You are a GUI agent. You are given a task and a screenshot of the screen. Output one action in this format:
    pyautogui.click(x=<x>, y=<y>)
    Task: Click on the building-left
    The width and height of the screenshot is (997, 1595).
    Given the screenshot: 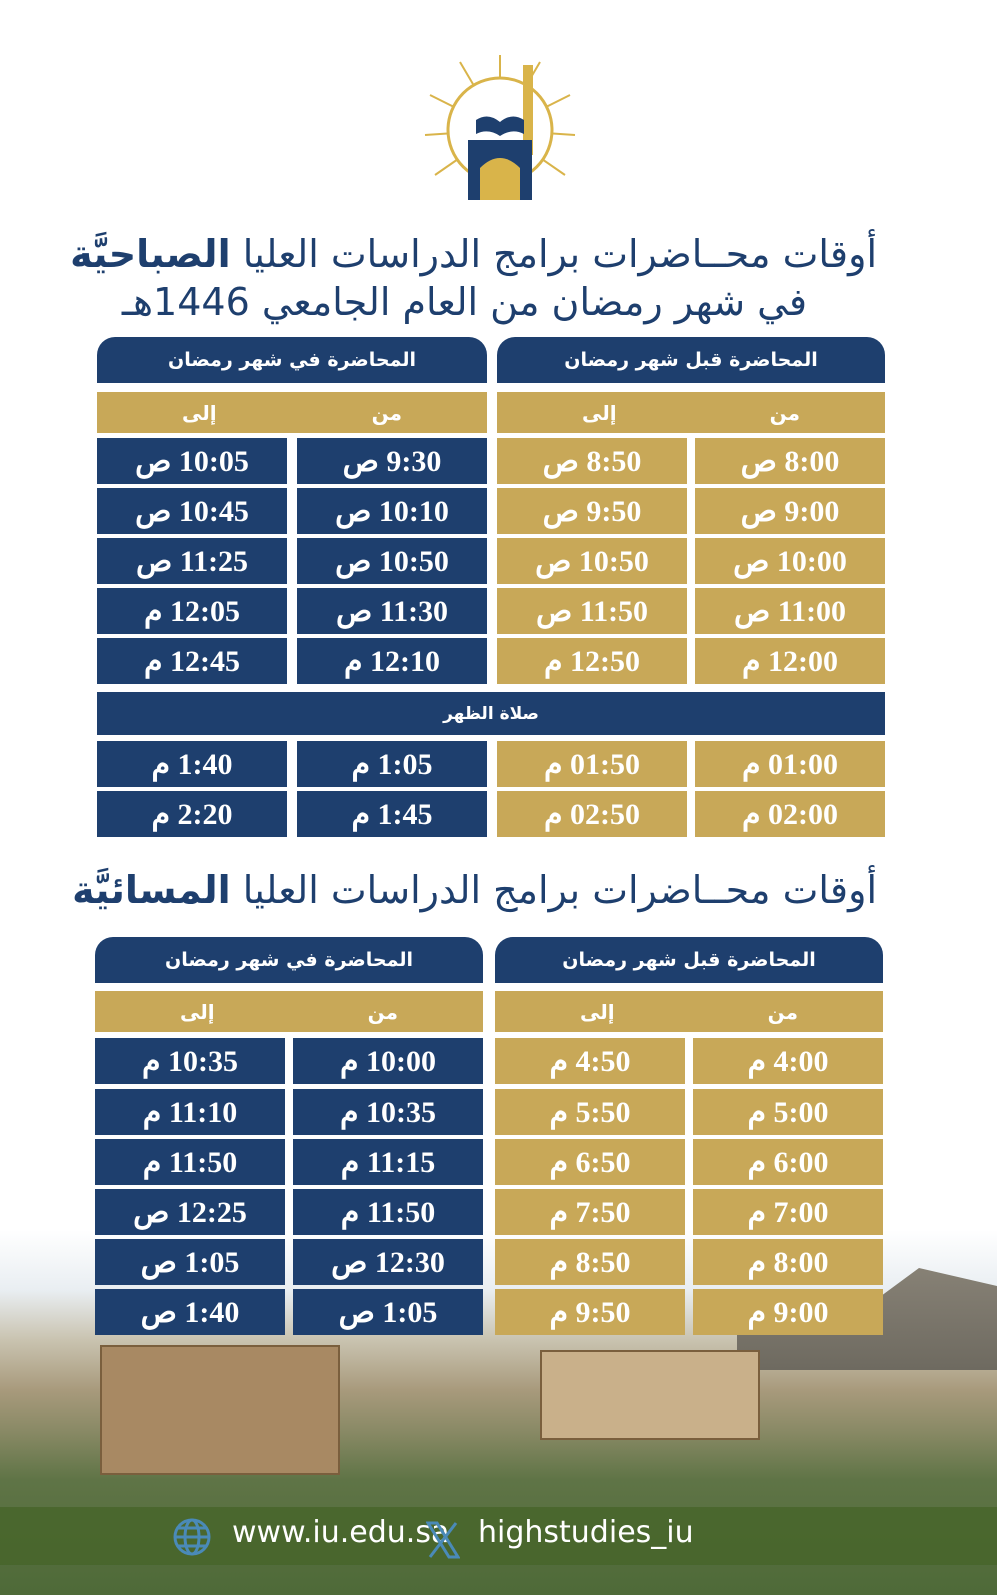 What is the action you would take?
    pyautogui.click(x=220, y=1410)
    